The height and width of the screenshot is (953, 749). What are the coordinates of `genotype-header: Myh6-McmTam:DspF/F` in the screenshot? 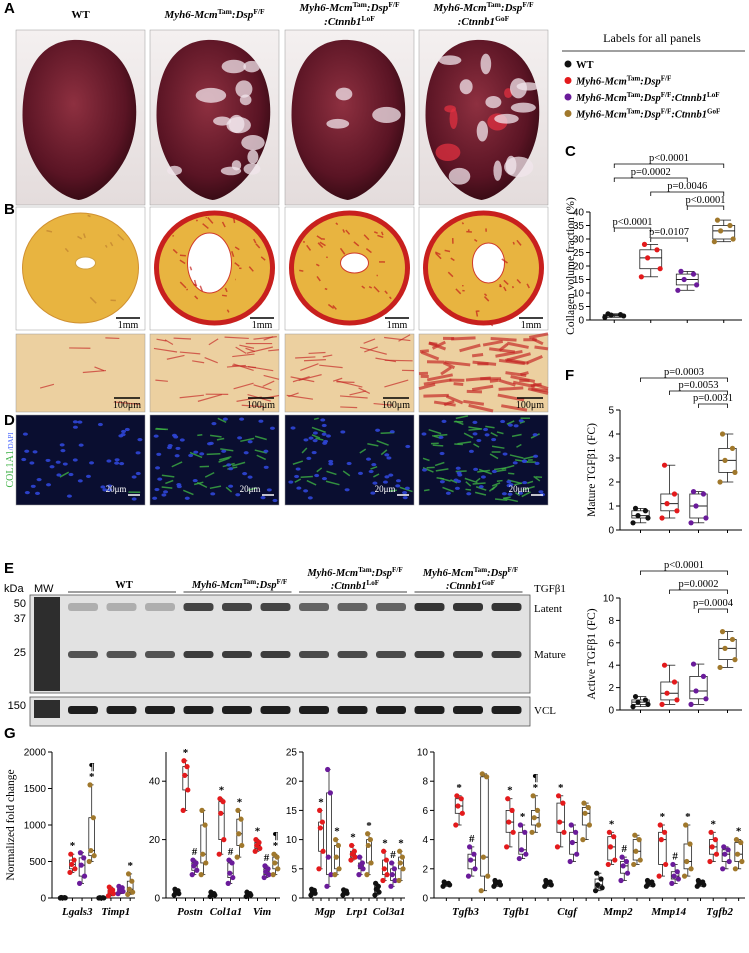 It's located at (214, 14).